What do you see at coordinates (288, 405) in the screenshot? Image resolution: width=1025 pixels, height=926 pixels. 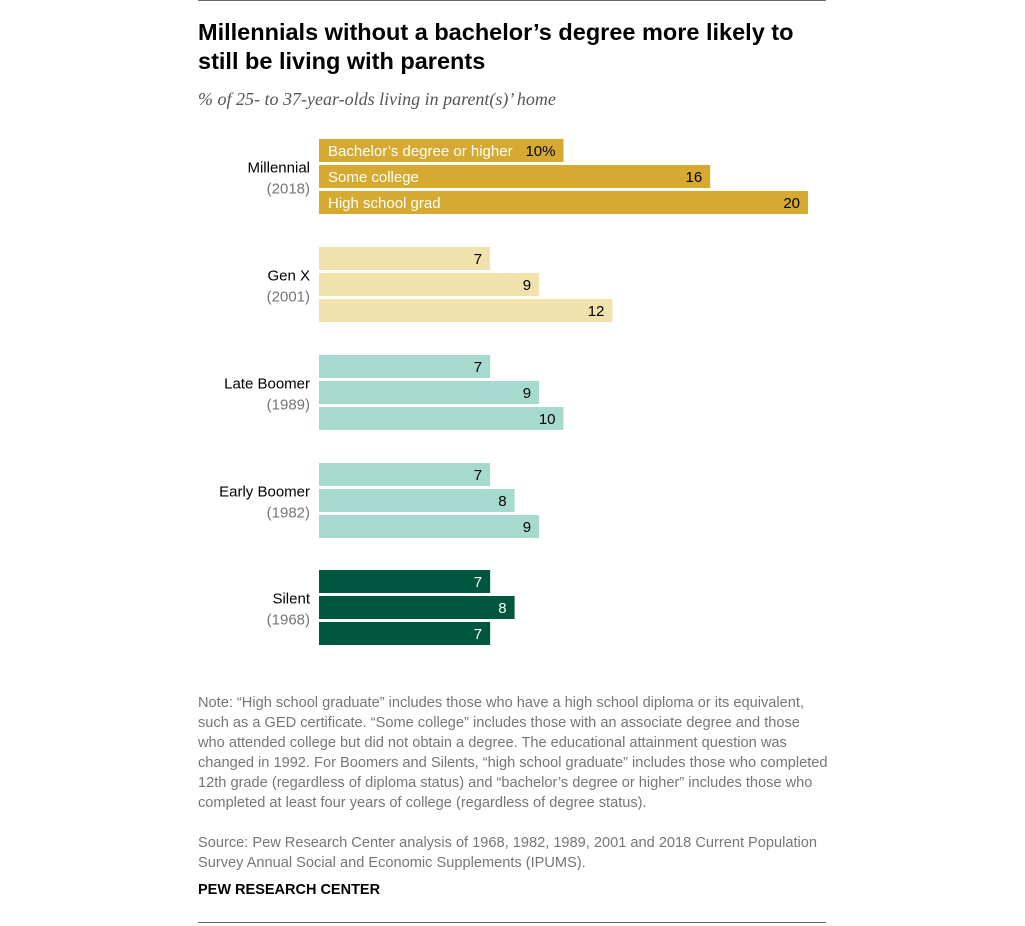 I see `group-year-label: (1989)` at bounding box center [288, 405].